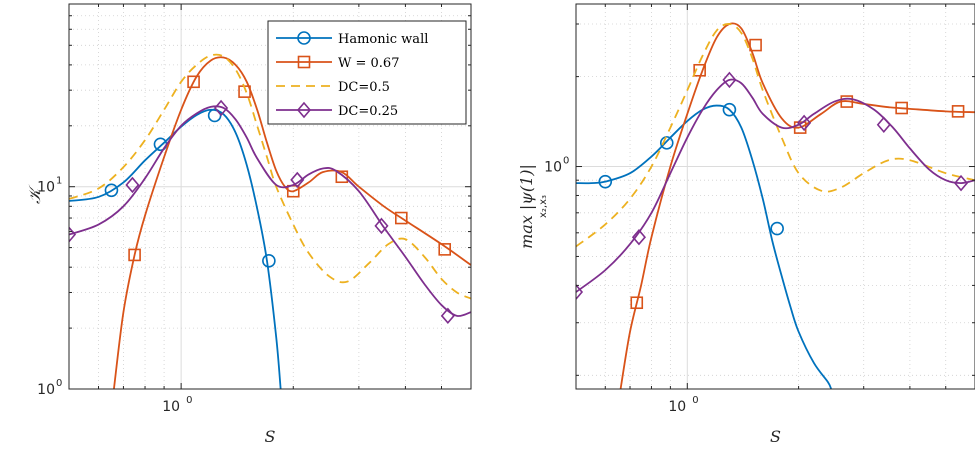  What do you see at coordinates (368, 63) in the screenshot?
I see `legend-label-2: W = 0.67` at bounding box center [368, 63].